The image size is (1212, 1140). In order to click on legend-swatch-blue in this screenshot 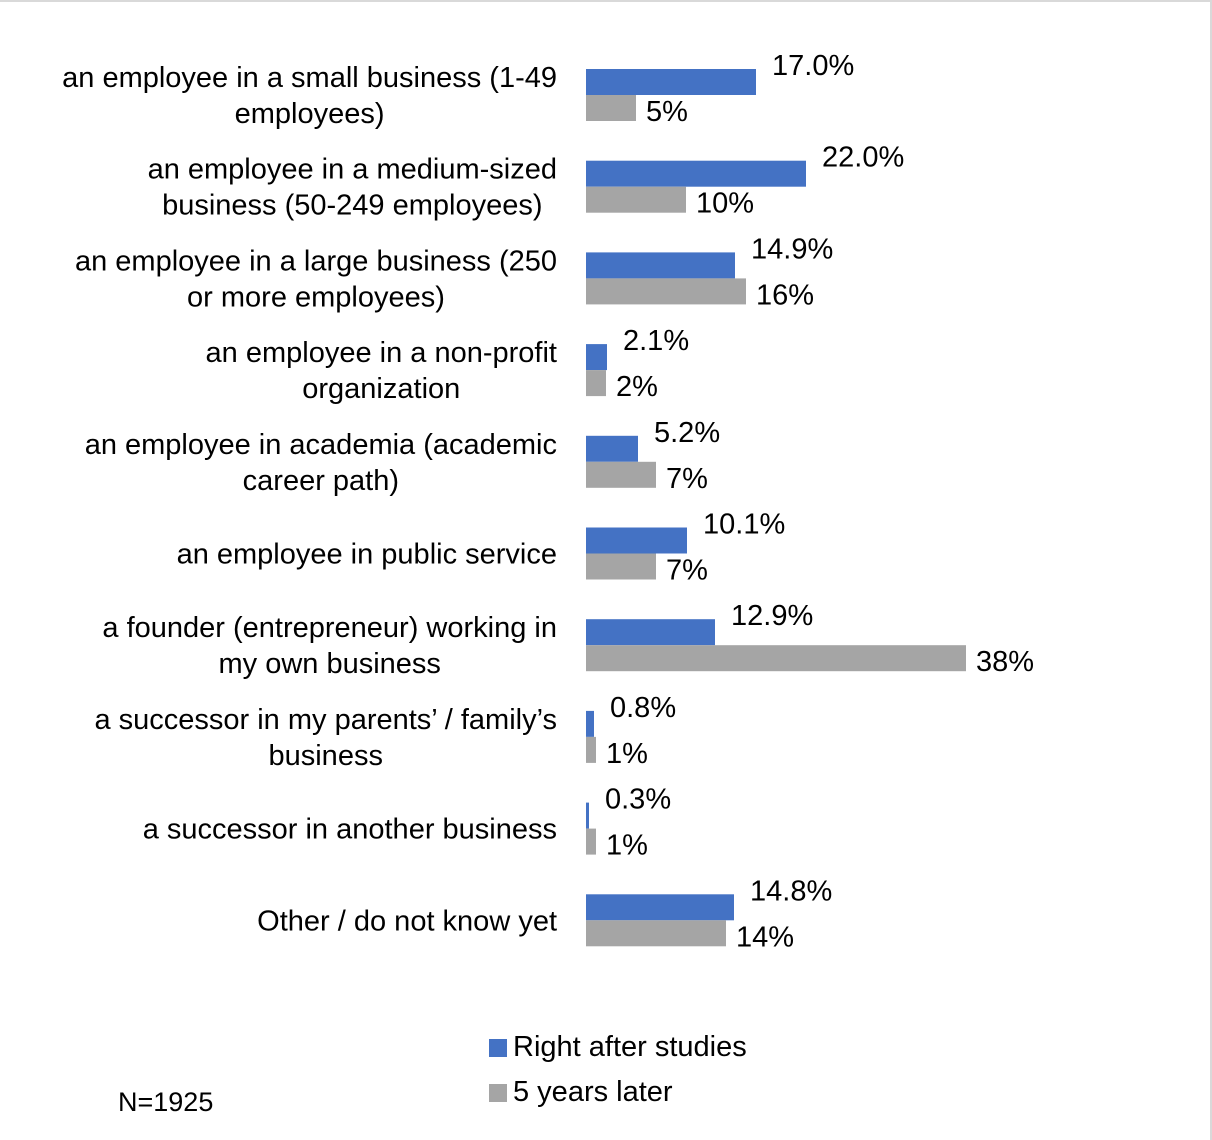, I will do `click(498, 1047)`.